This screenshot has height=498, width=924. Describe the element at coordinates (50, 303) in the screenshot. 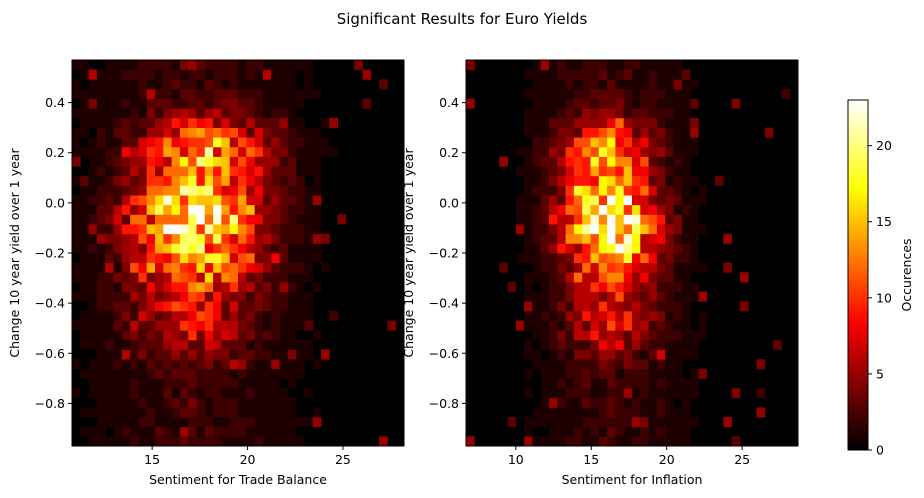

I see `y-tick-label: −0.4` at that location.